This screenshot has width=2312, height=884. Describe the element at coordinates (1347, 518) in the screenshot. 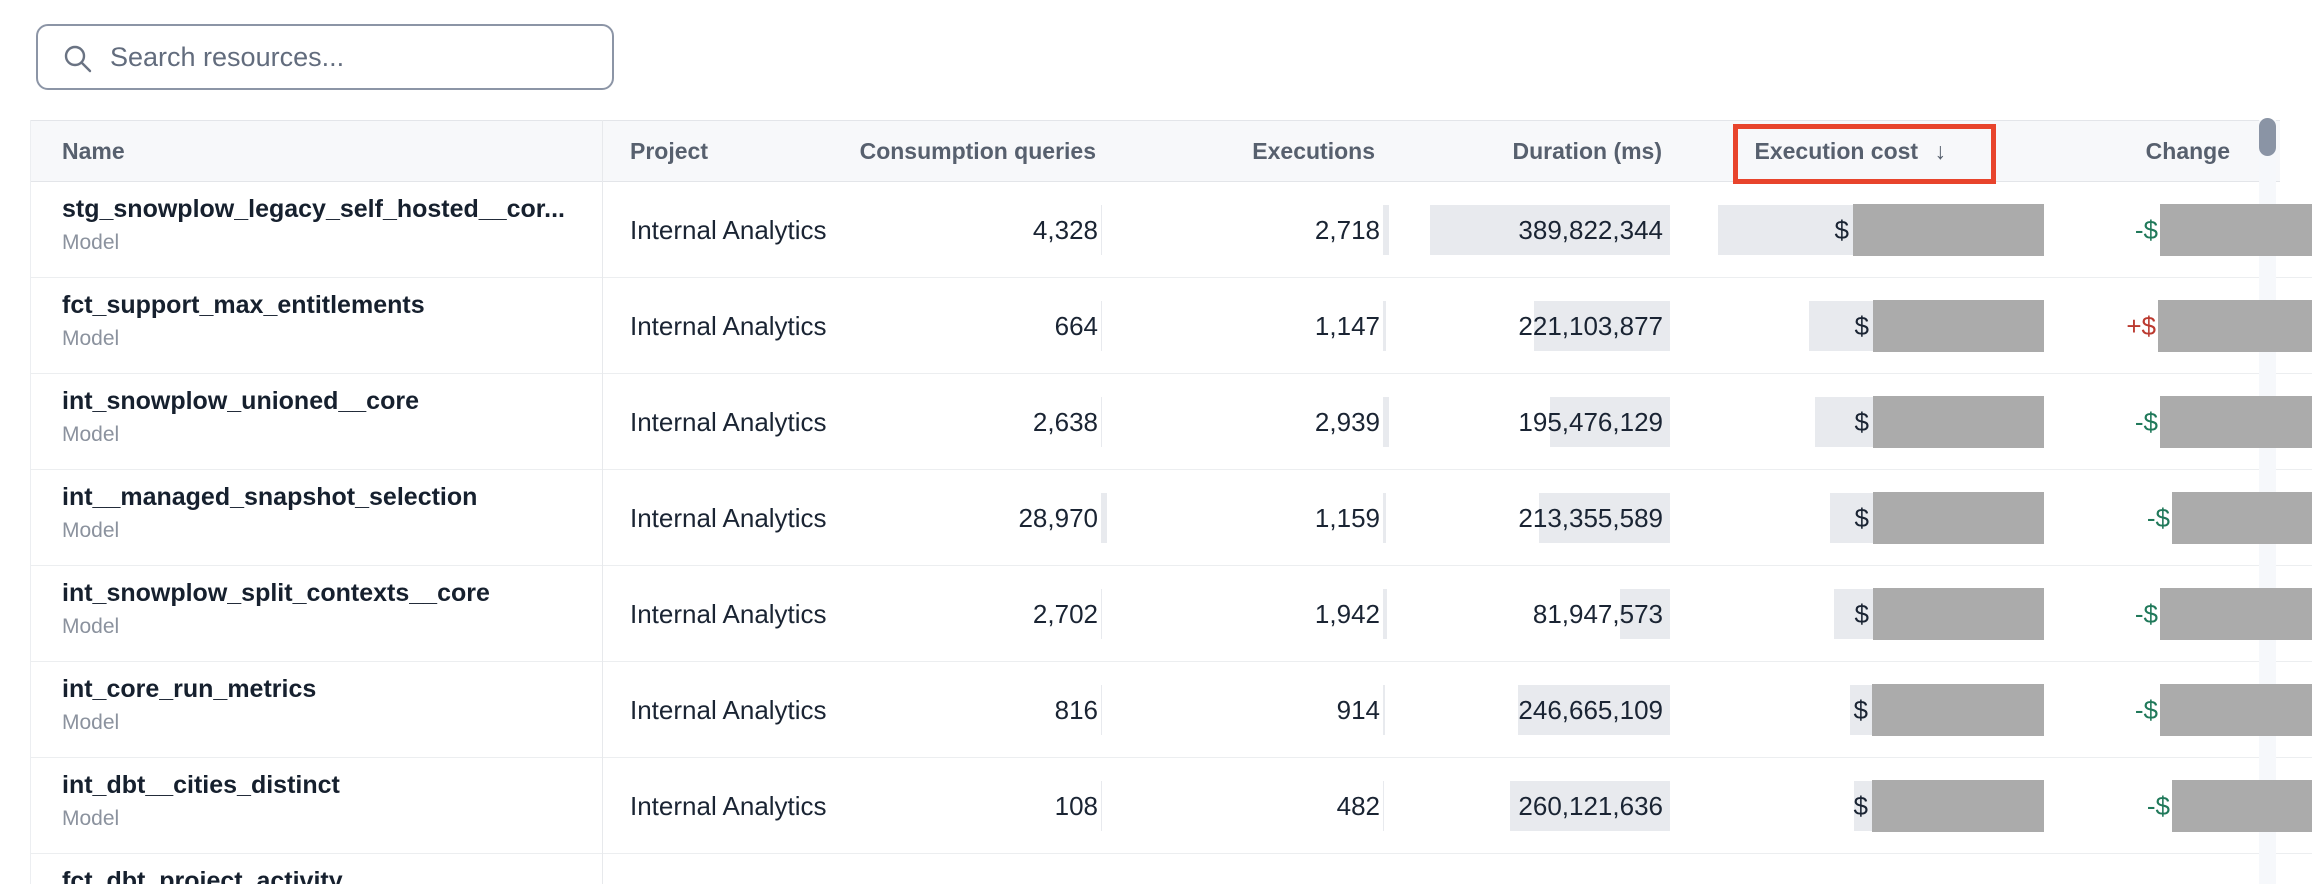

I see `executions-cell: 1,159` at that location.